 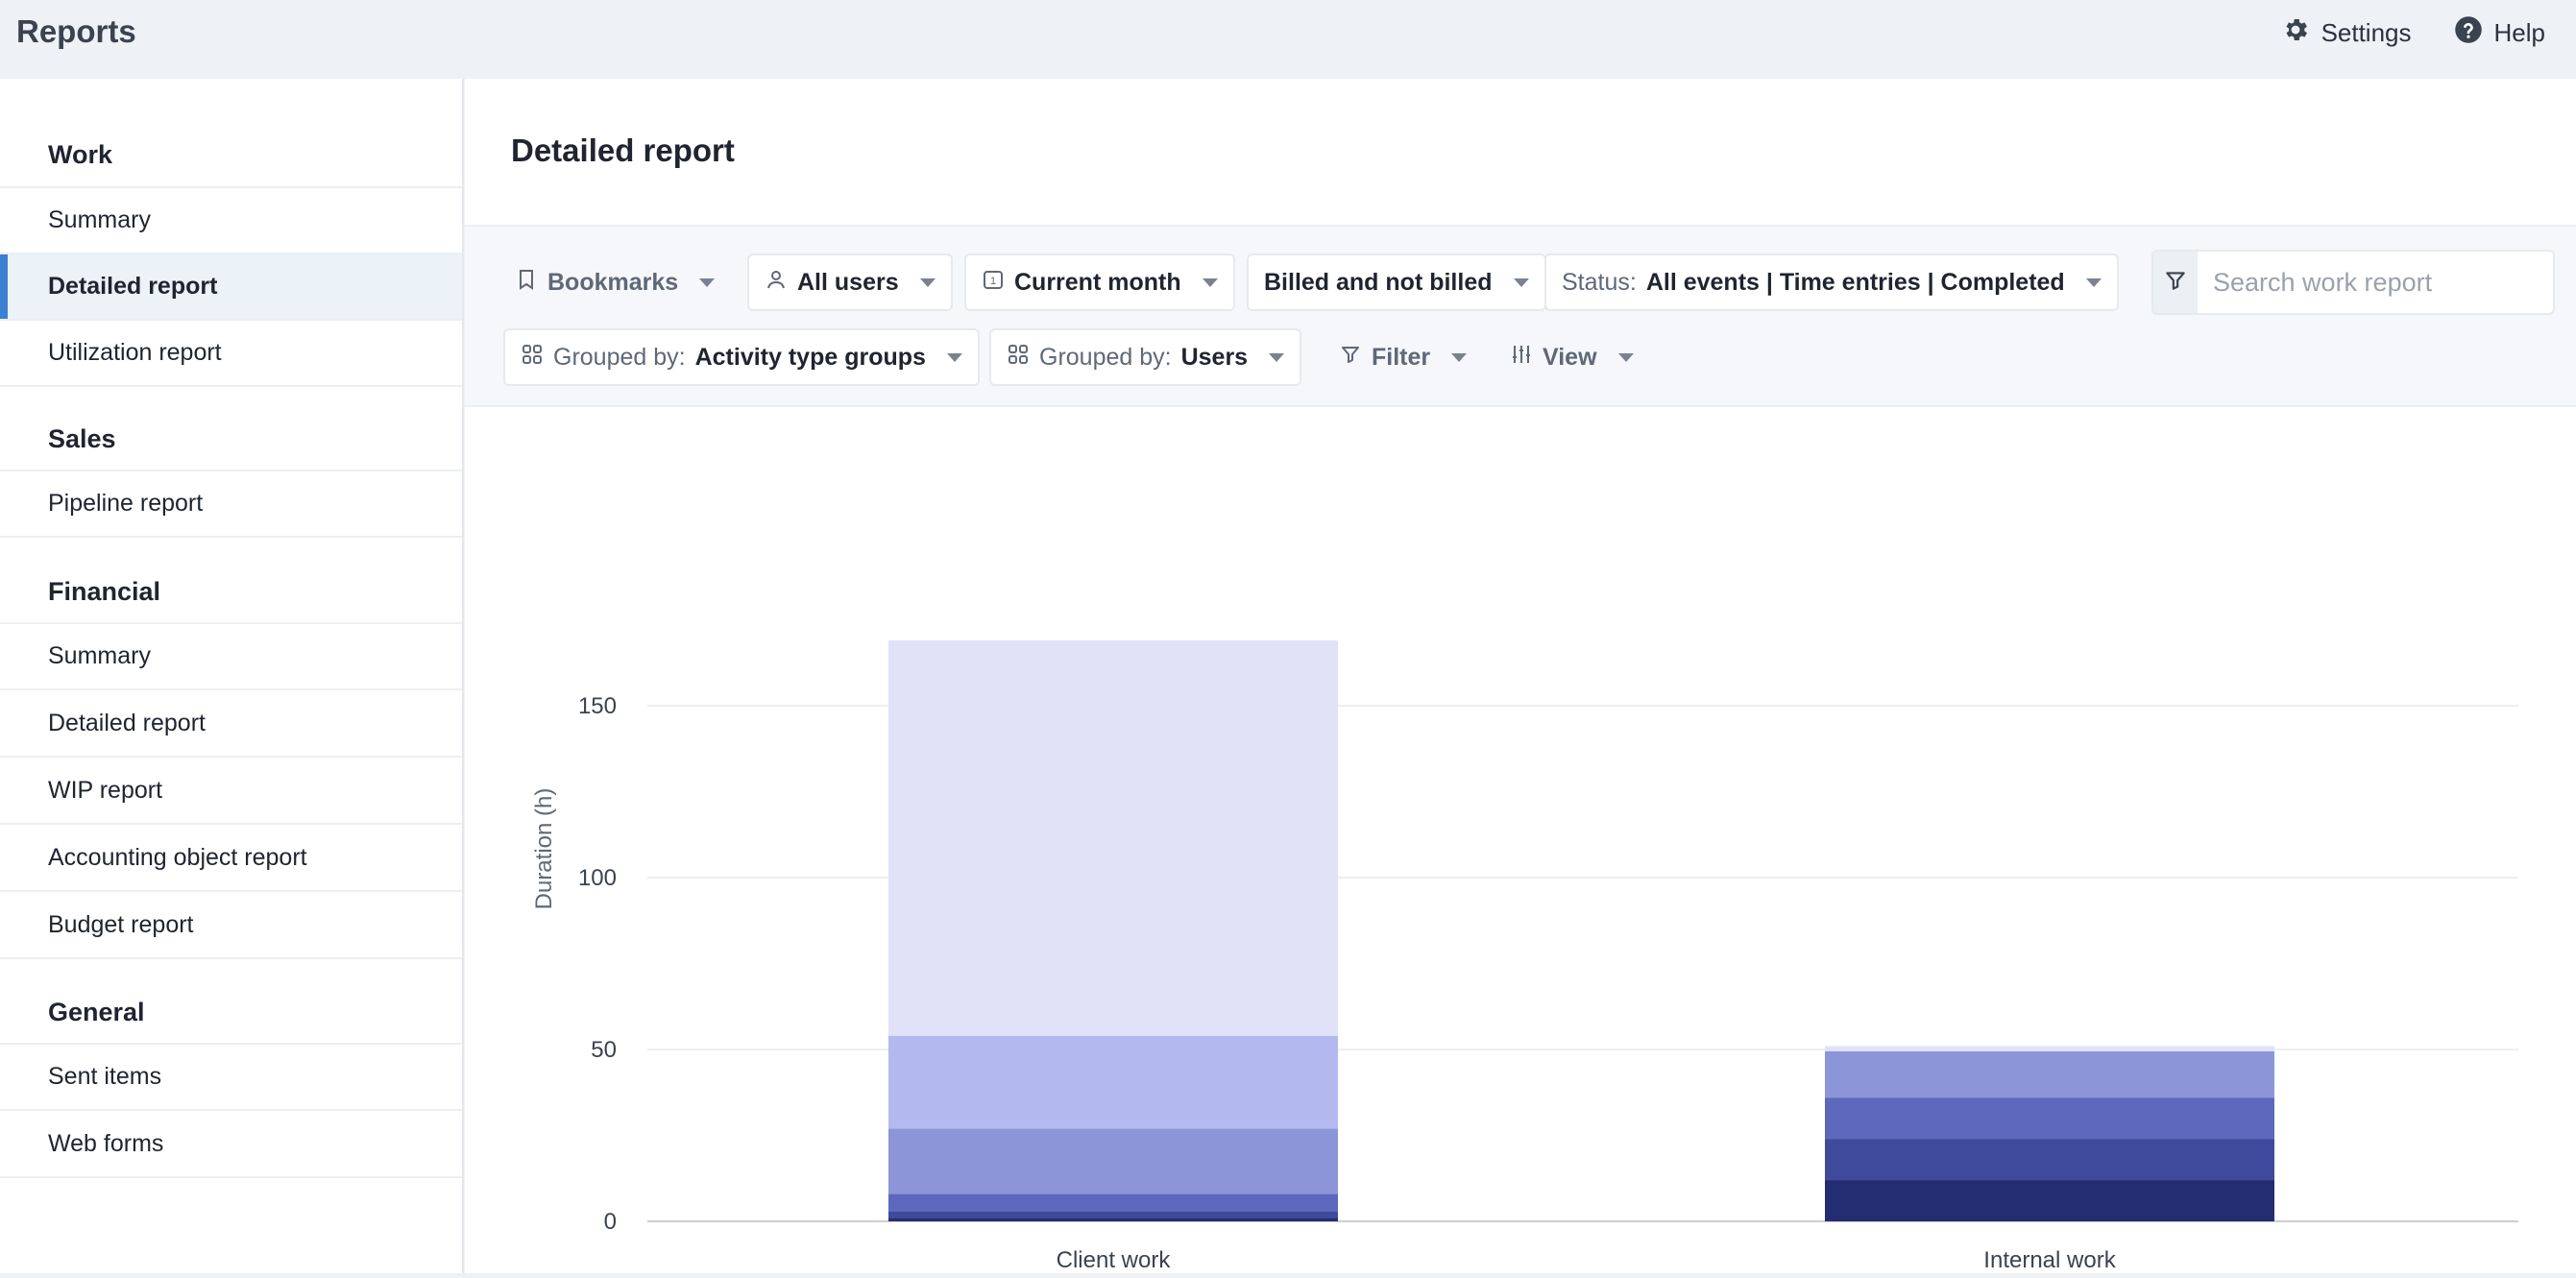 What do you see at coordinates (610, 1222) in the screenshot?
I see `y-tick-label: 0` at bounding box center [610, 1222].